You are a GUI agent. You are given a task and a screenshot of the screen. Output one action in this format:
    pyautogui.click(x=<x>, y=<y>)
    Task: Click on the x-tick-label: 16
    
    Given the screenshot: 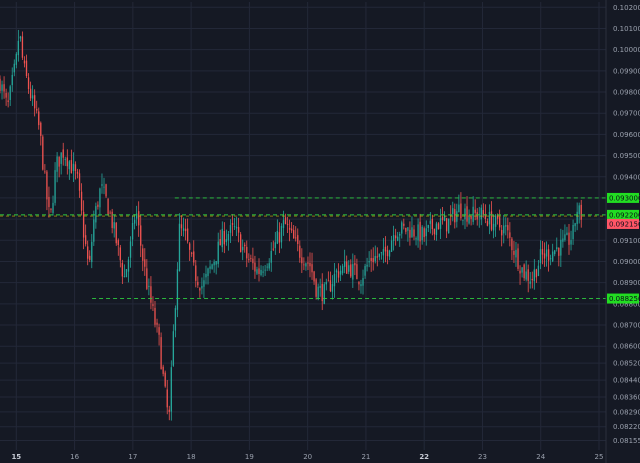 What is the action you would take?
    pyautogui.click(x=74, y=457)
    